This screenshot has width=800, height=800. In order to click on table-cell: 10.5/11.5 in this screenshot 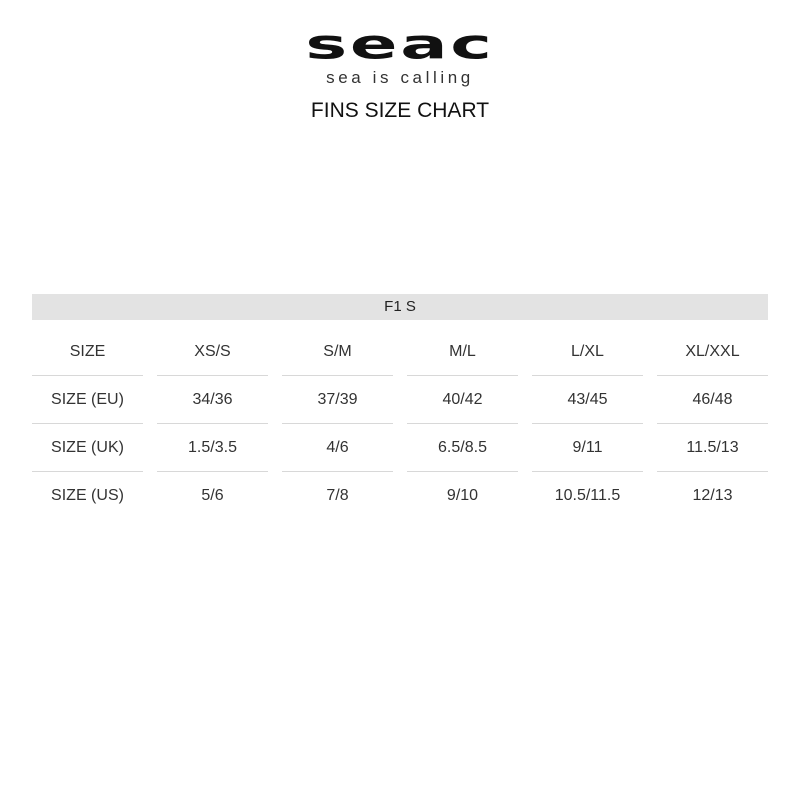, I will do `click(587, 495)`.